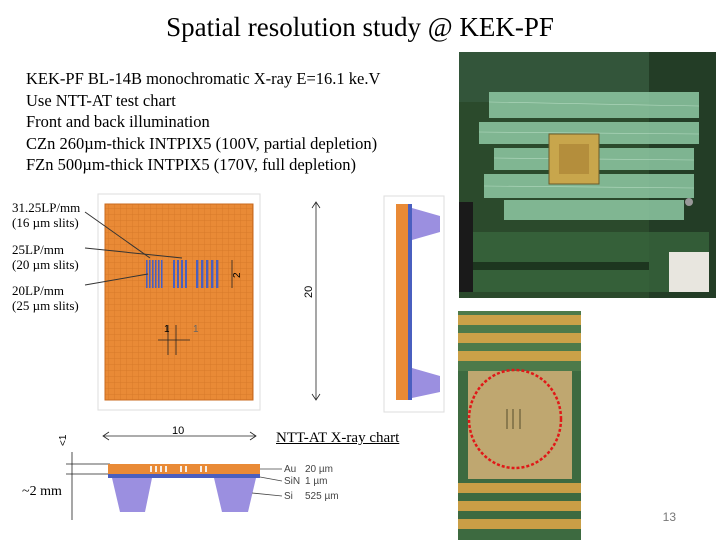 The height and width of the screenshot is (540, 720). Describe the element at coordinates (101, 100) in the screenshot. I see `bullet-line: Use NTT-AT test chart` at that location.